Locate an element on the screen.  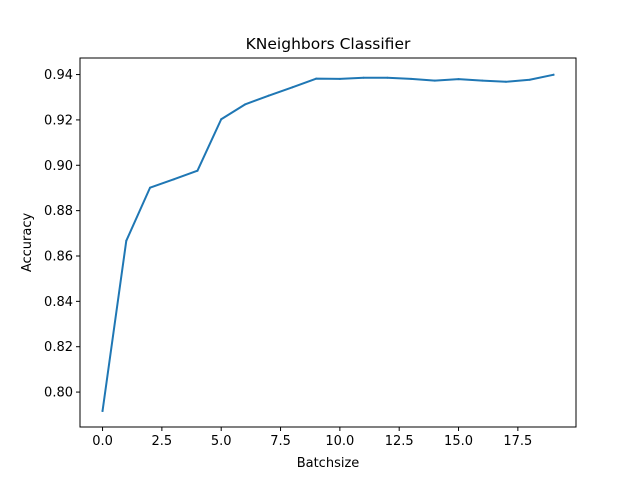
x-axis: 0.0 2.5 5.0 7.5 10.0 12.5 15.0 17.5 is located at coordinates (312, 438).